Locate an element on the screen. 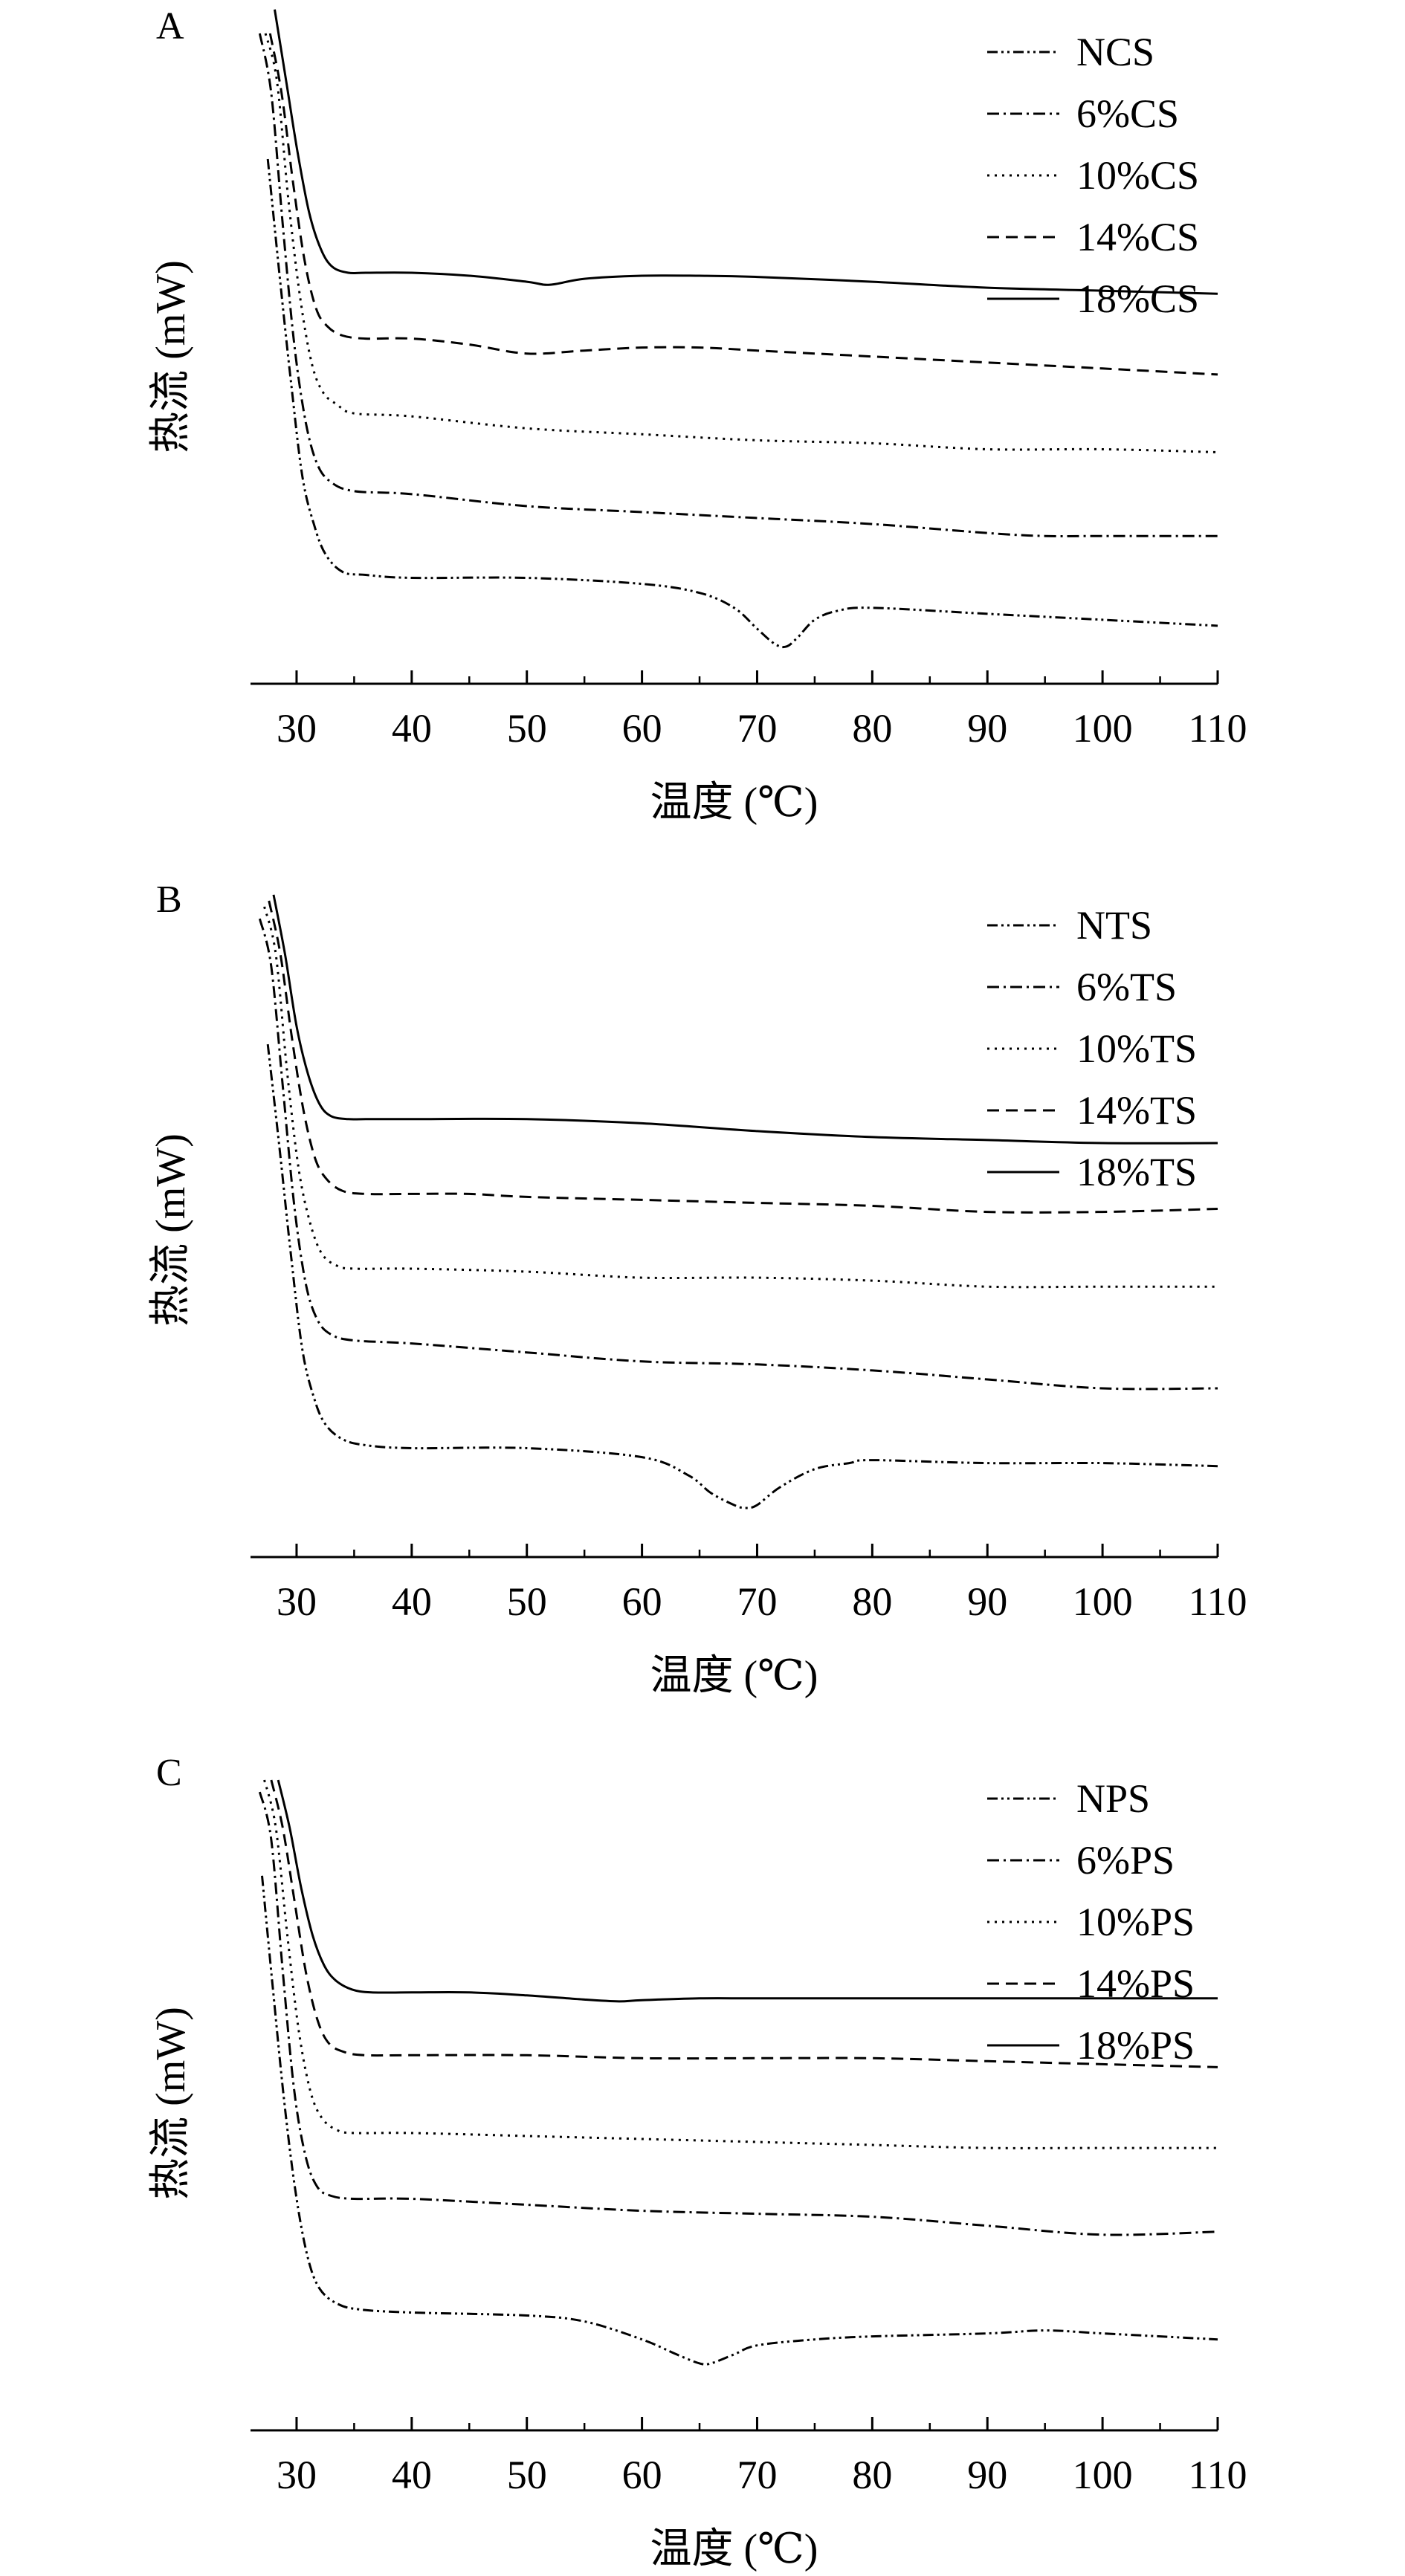 The height and width of the screenshot is (2576, 1405). series-line-nts is located at coordinates (742, 1276).